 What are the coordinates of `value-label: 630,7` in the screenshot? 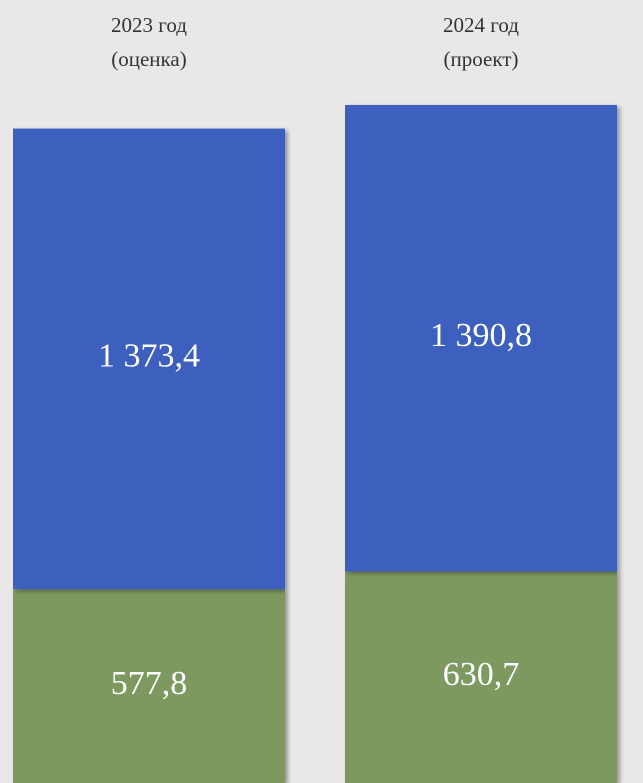 It's located at (481, 674).